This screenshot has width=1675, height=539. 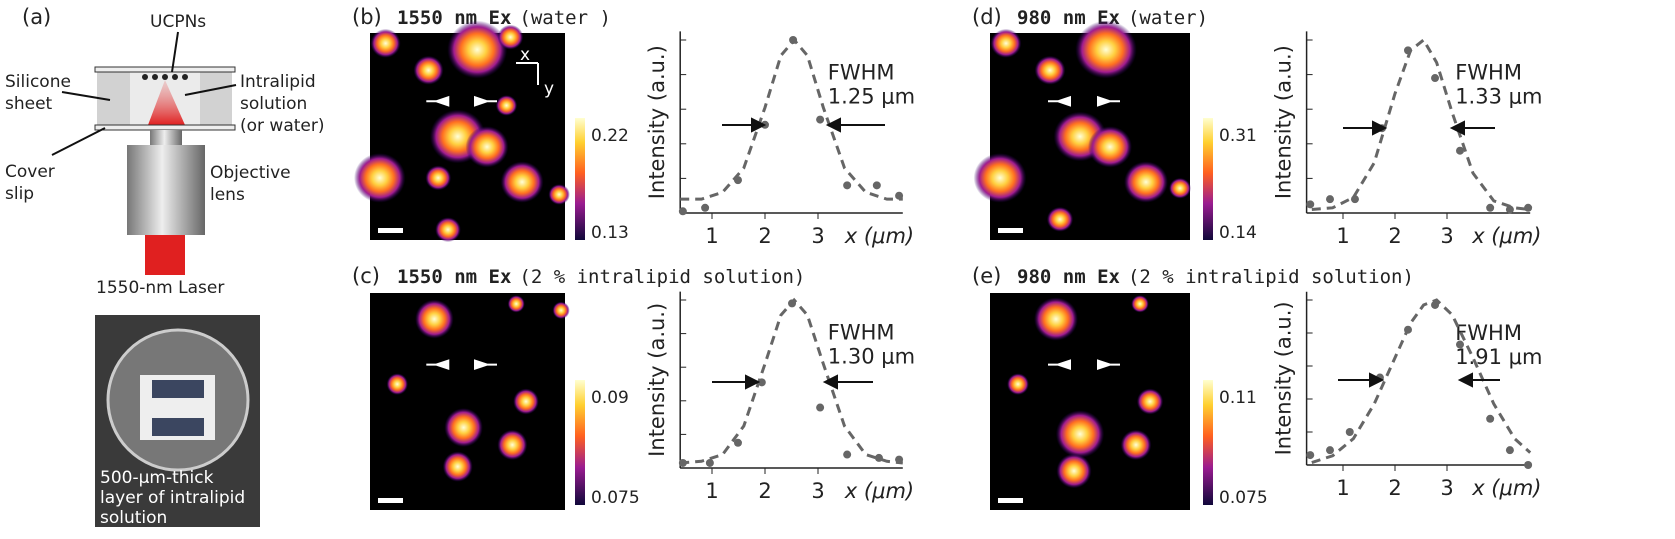 I want to click on label: (or water), so click(x=282, y=126).